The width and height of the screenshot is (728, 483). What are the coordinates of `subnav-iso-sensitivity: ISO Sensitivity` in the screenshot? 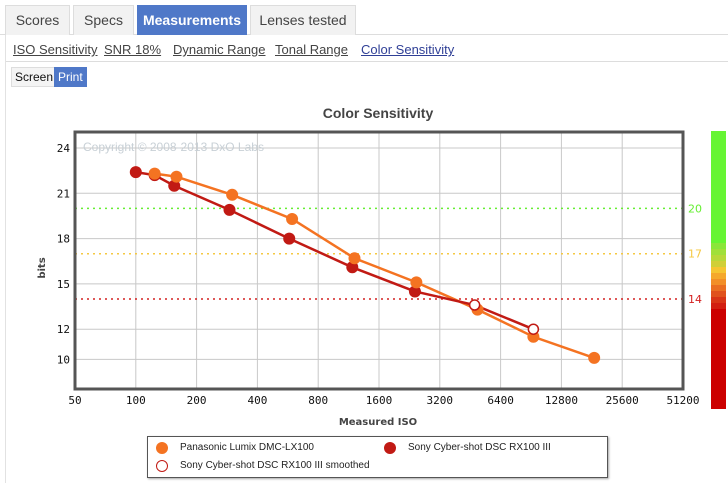 It's located at (55, 49).